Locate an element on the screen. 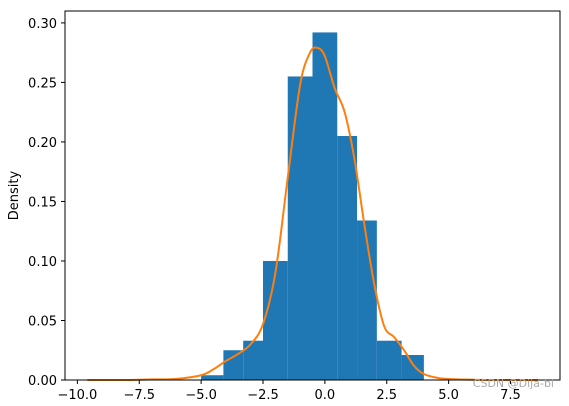 The width and height of the screenshot is (569, 406). x-tick-label: −5.0 is located at coordinates (201, 395).